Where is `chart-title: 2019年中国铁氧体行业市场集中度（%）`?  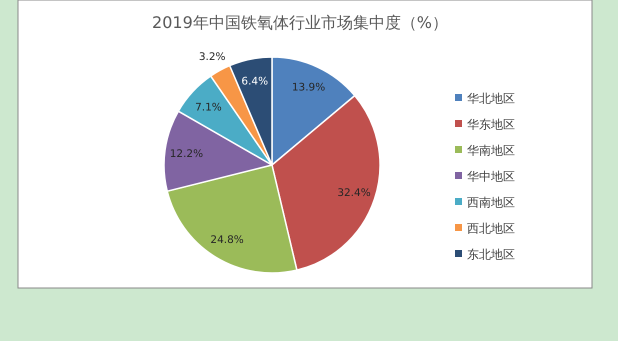 chart-title: 2019年中国铁氧体行业市场集中度（%） is located at coordinates (300, 22).